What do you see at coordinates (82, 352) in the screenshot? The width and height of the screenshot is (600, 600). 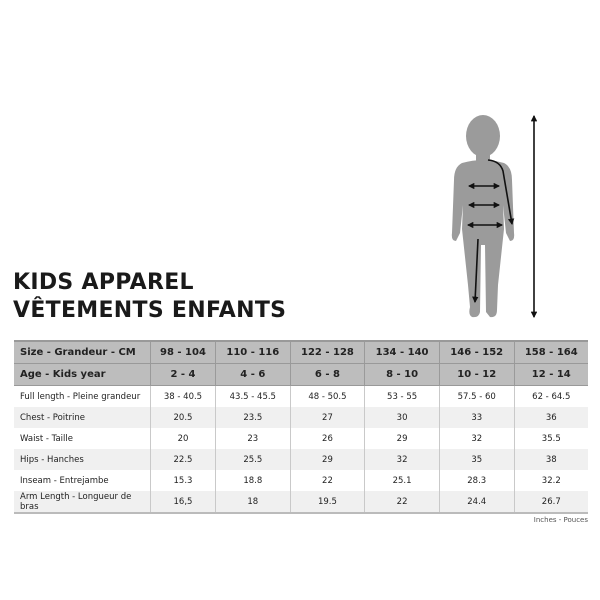 I see `header-label: Size - Grandeur - CM` at bounding box center [82, 352].